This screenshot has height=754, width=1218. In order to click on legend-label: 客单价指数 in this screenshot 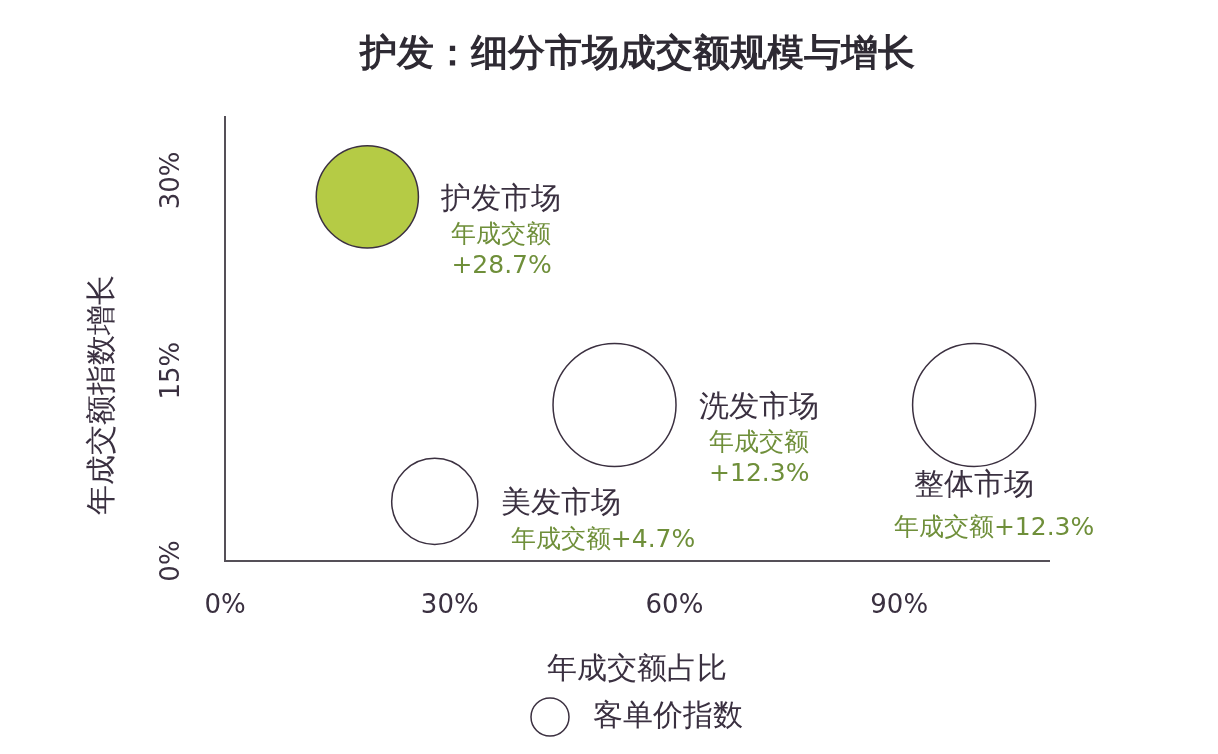, I will do `click(668, 714)`.